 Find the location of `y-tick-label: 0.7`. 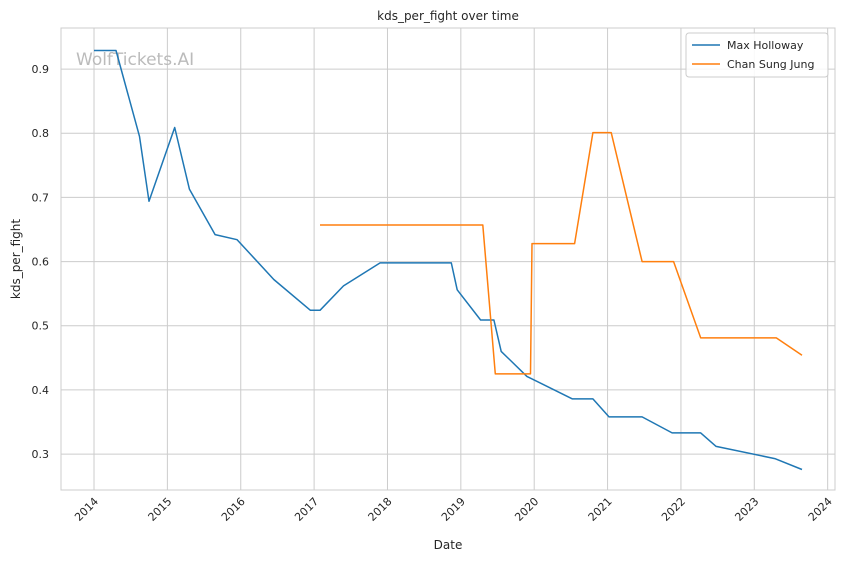

y-tick-label: 0.7 is located at coordinates (41, 197).